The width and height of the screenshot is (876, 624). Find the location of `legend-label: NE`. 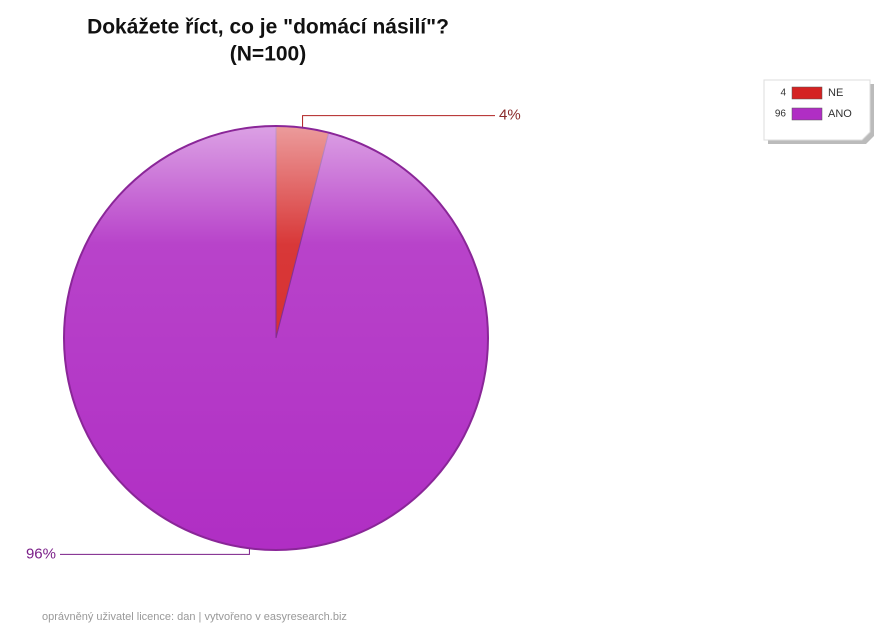

legend-label: NE is located at coordinates (835, 93).